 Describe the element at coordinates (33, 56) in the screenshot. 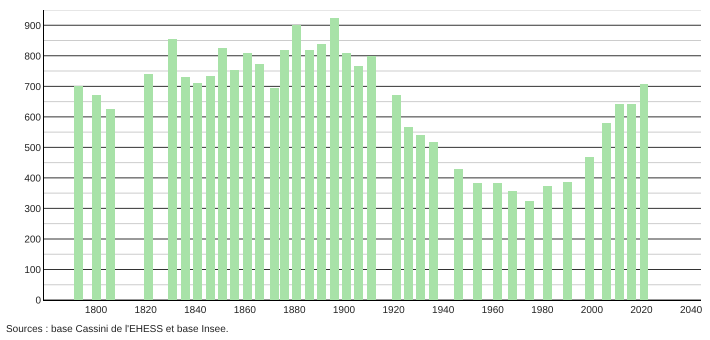

I see `y-tick-label: 800` at that location.